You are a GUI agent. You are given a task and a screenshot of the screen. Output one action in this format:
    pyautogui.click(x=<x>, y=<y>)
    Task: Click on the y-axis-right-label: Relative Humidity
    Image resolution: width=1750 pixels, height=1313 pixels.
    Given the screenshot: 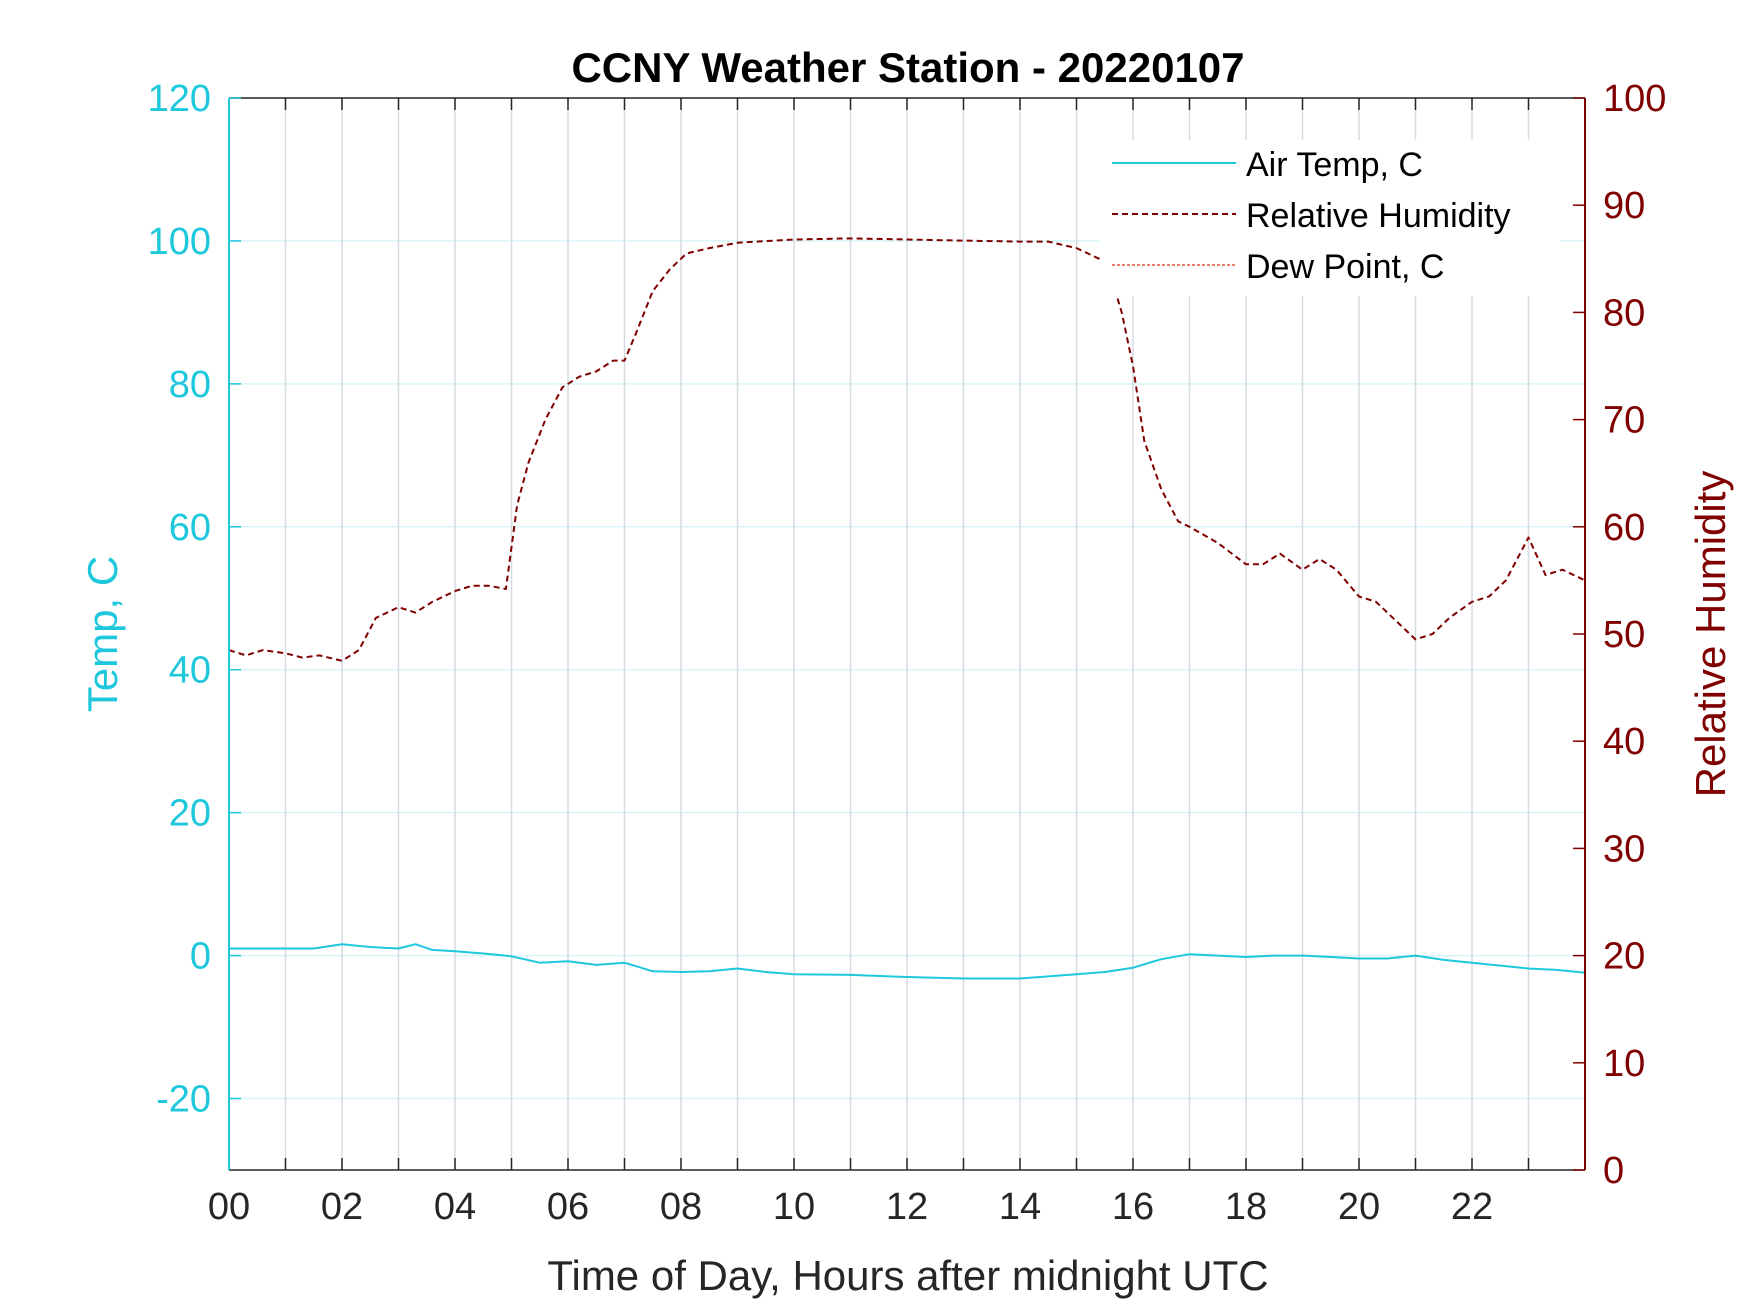 What is the action you would take?
    pyautogui.click(x=1710, y=634)
    